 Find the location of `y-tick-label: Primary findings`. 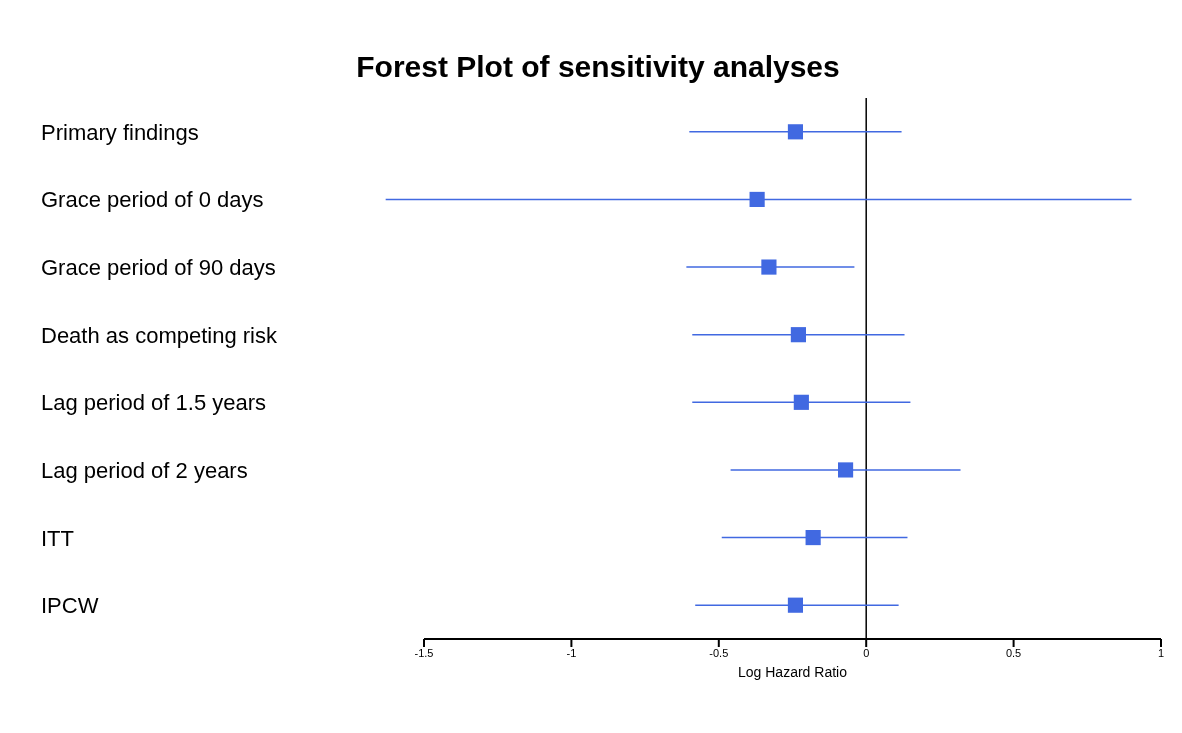

y-tick-label: Primary findings is located at coordinates (120, 132).